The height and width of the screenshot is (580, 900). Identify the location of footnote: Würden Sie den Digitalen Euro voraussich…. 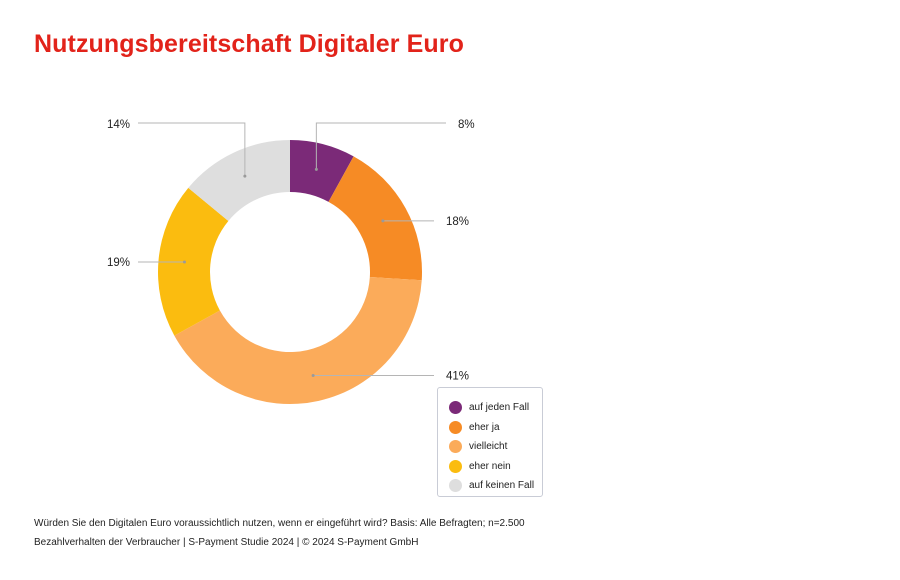
(279, 523).